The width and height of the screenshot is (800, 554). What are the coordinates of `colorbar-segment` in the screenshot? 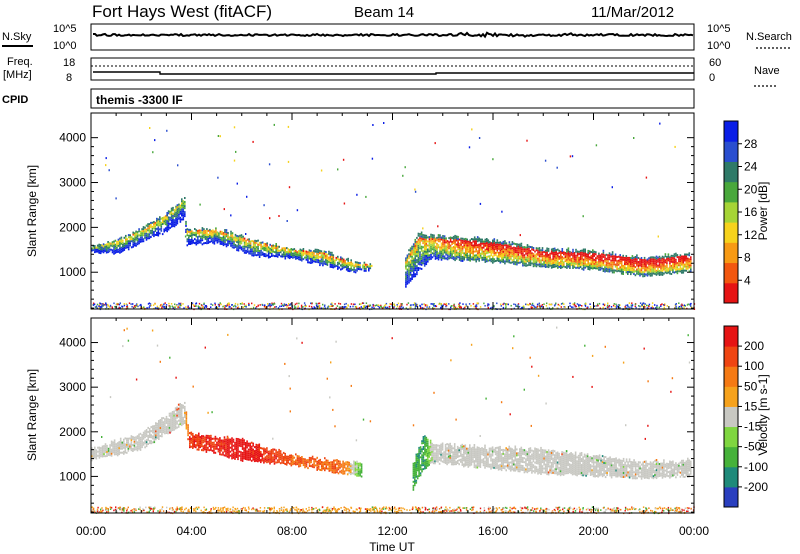 It's located at (731, 232).